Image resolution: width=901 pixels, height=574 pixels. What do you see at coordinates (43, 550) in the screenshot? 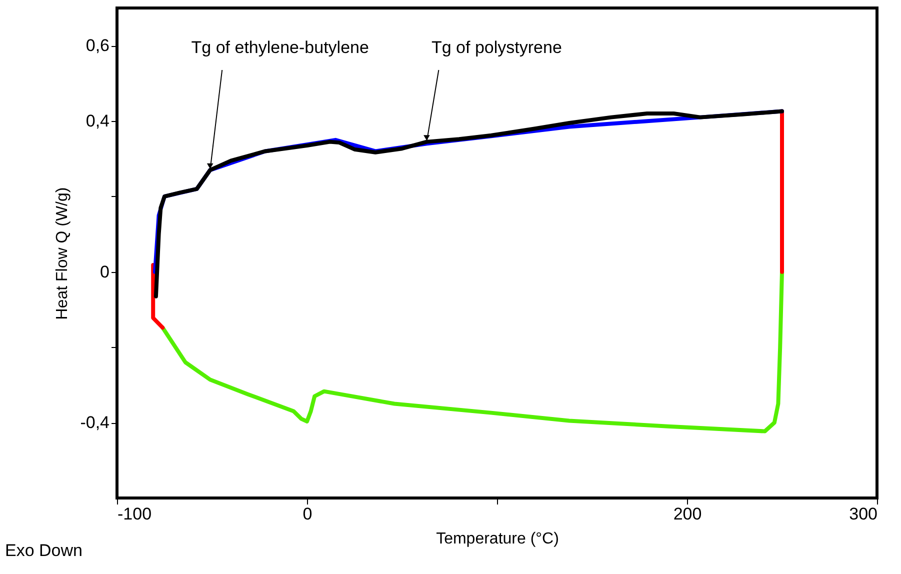
I see `text: Exo Down` at bounding box center [43, 550].